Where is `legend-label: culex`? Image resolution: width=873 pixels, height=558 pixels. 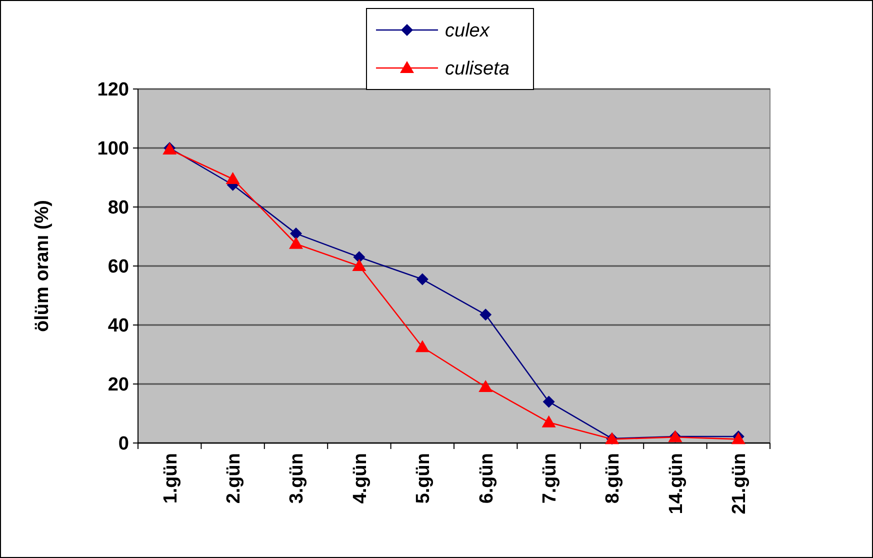 legend-label: culex is located at coordinates (468, 31).